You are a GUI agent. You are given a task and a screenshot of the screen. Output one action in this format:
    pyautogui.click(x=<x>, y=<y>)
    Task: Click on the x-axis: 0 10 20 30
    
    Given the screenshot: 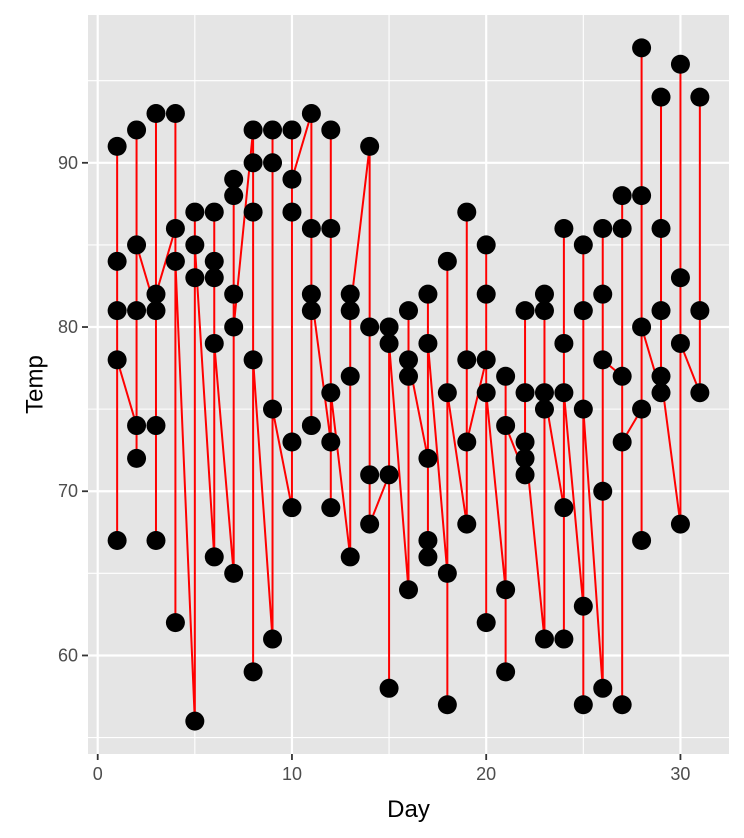 What is the action you would take?
    pyautogui.click(x=391, y=769)
    